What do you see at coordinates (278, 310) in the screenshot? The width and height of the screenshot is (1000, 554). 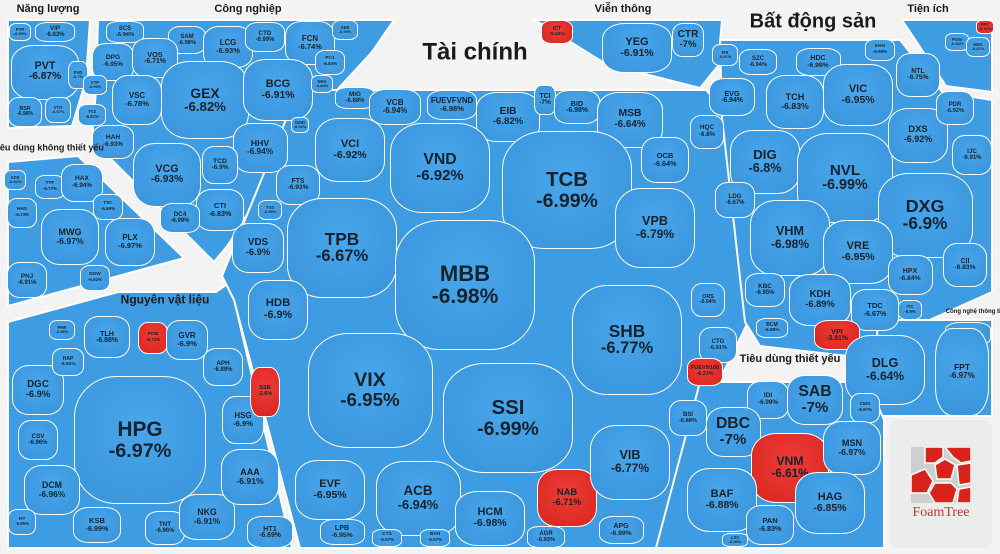 I see `cell-hdb: HDB -6.9%` at bounding box center [278, 310].